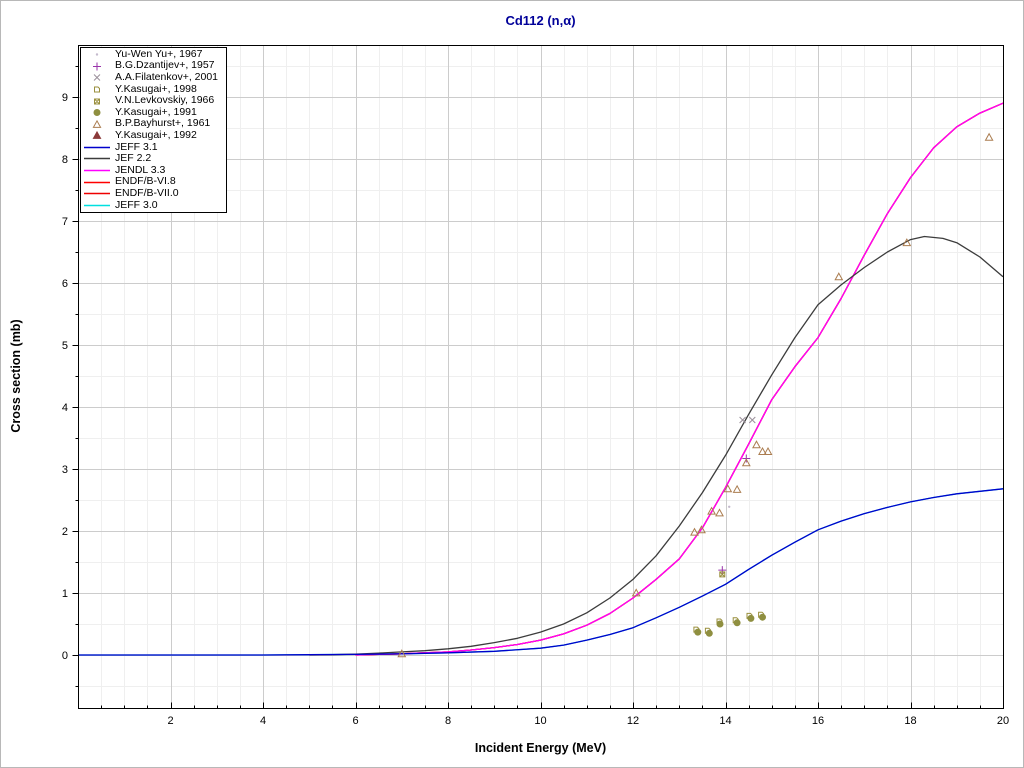 Image resolution: width=1024 pixels, height=768 pixels. I want to click on series-y-kasugai-1991, so click(730, 625).